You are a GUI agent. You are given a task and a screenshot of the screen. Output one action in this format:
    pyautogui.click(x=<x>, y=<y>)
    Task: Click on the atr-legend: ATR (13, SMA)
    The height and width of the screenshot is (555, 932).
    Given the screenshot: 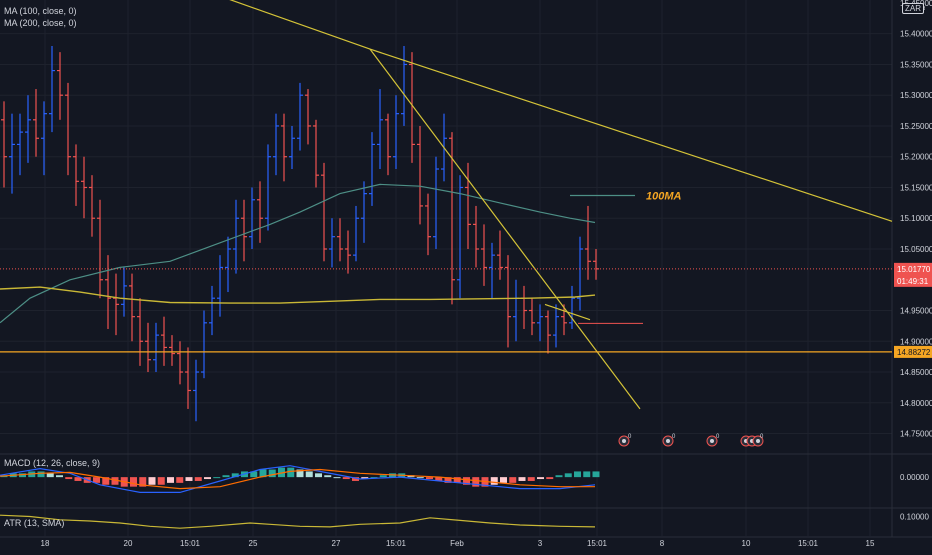 What is the action you would take?
    pyautogui.click(x=34, y=523)
    